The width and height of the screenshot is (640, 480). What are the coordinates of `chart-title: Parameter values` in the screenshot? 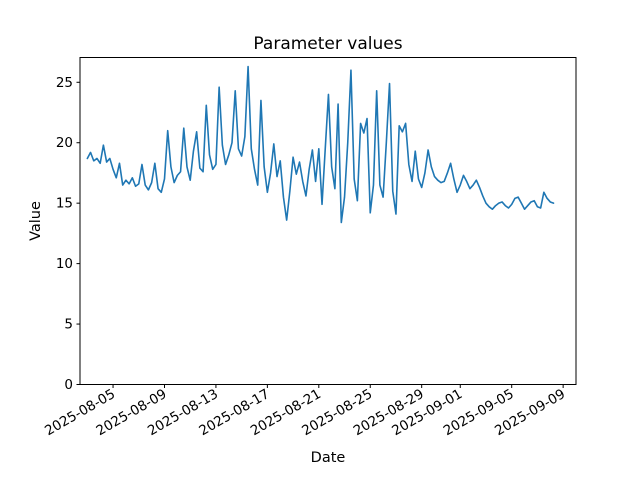 It's located at (327, 44).